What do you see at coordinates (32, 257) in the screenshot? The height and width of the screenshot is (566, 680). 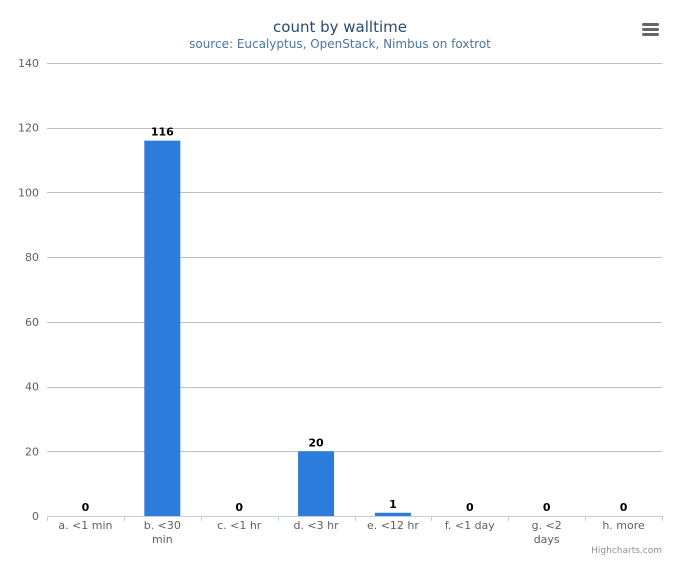 I see `y-tick-label: 80` at bounding box center [32, 257].